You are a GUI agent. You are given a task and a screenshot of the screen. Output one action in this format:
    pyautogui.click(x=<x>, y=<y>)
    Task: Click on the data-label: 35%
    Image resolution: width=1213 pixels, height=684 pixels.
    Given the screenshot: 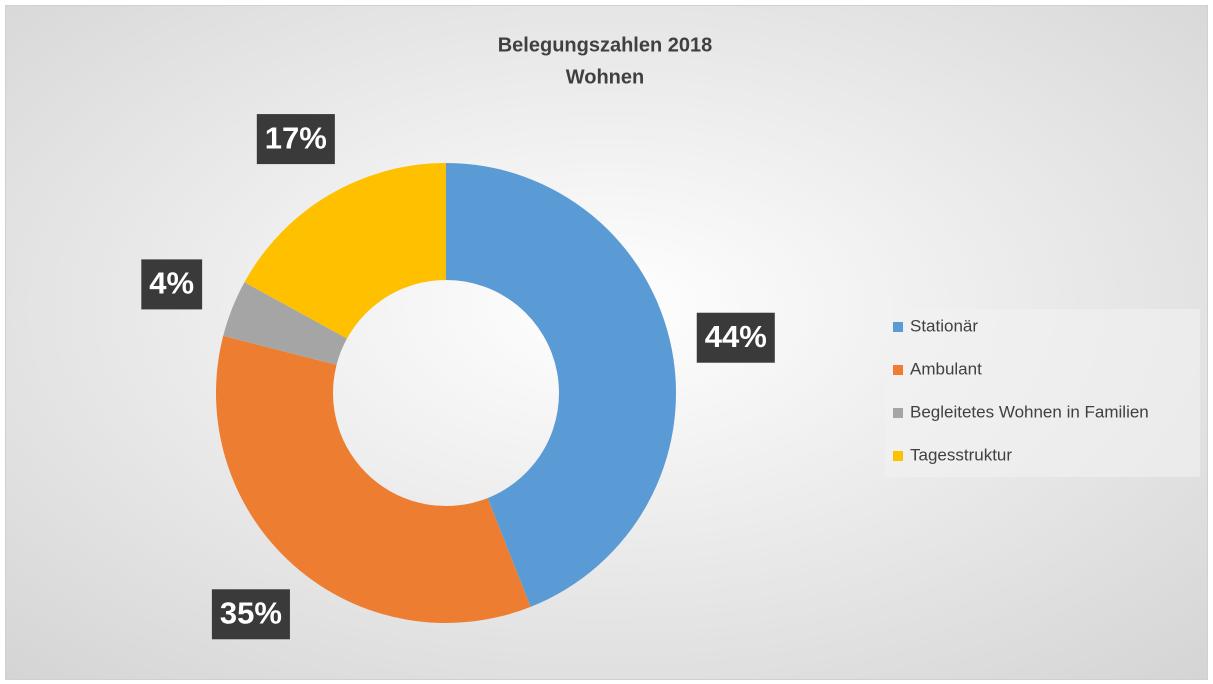 What is the action you would take?
    pyautogui.click(x=251, y=612)
    